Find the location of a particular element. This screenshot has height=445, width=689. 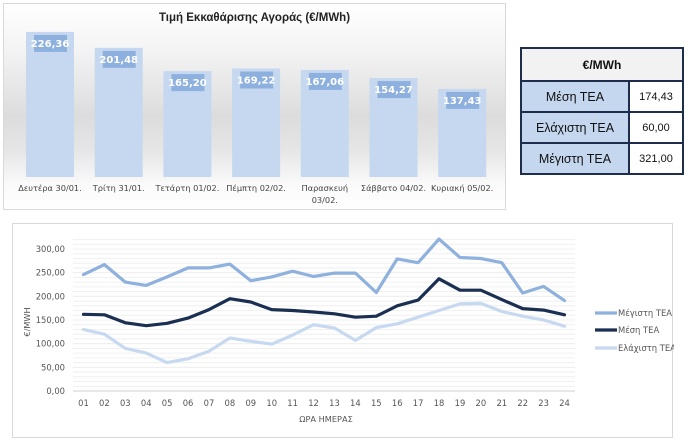

summary-row-value: 174,43 is located at coordinates (656, 96).